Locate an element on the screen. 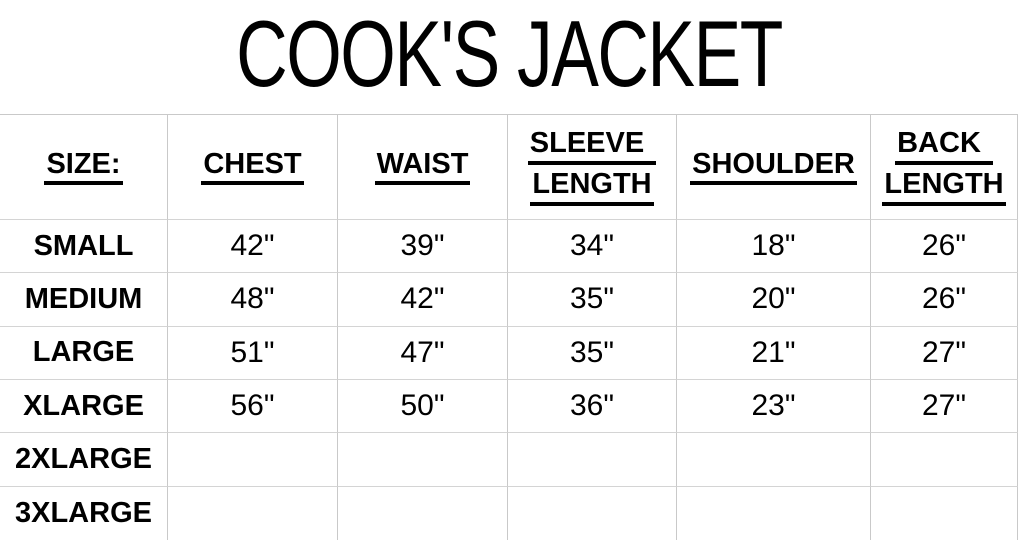 The height and width of the screenshot is (540, 1018). sleeve-cell-2xlarge is located at coordinates (592, 460).